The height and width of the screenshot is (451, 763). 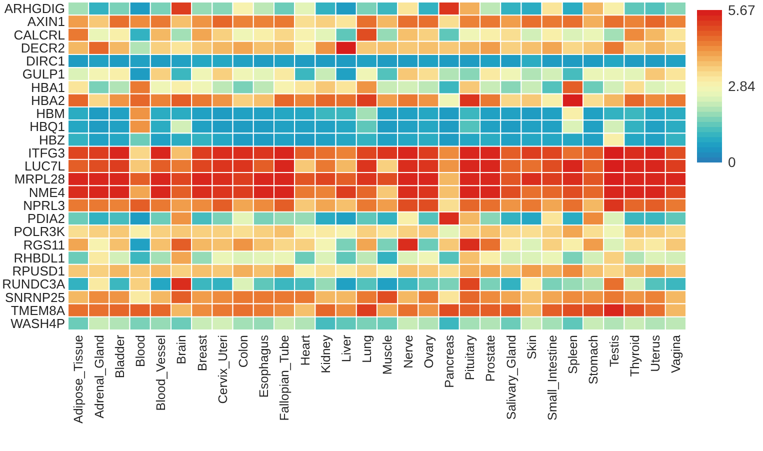 What do you see at coordinates (387, 354) in the screenshot?
I see `x-tick-label: Muscle` at bounding box center [387, 354].